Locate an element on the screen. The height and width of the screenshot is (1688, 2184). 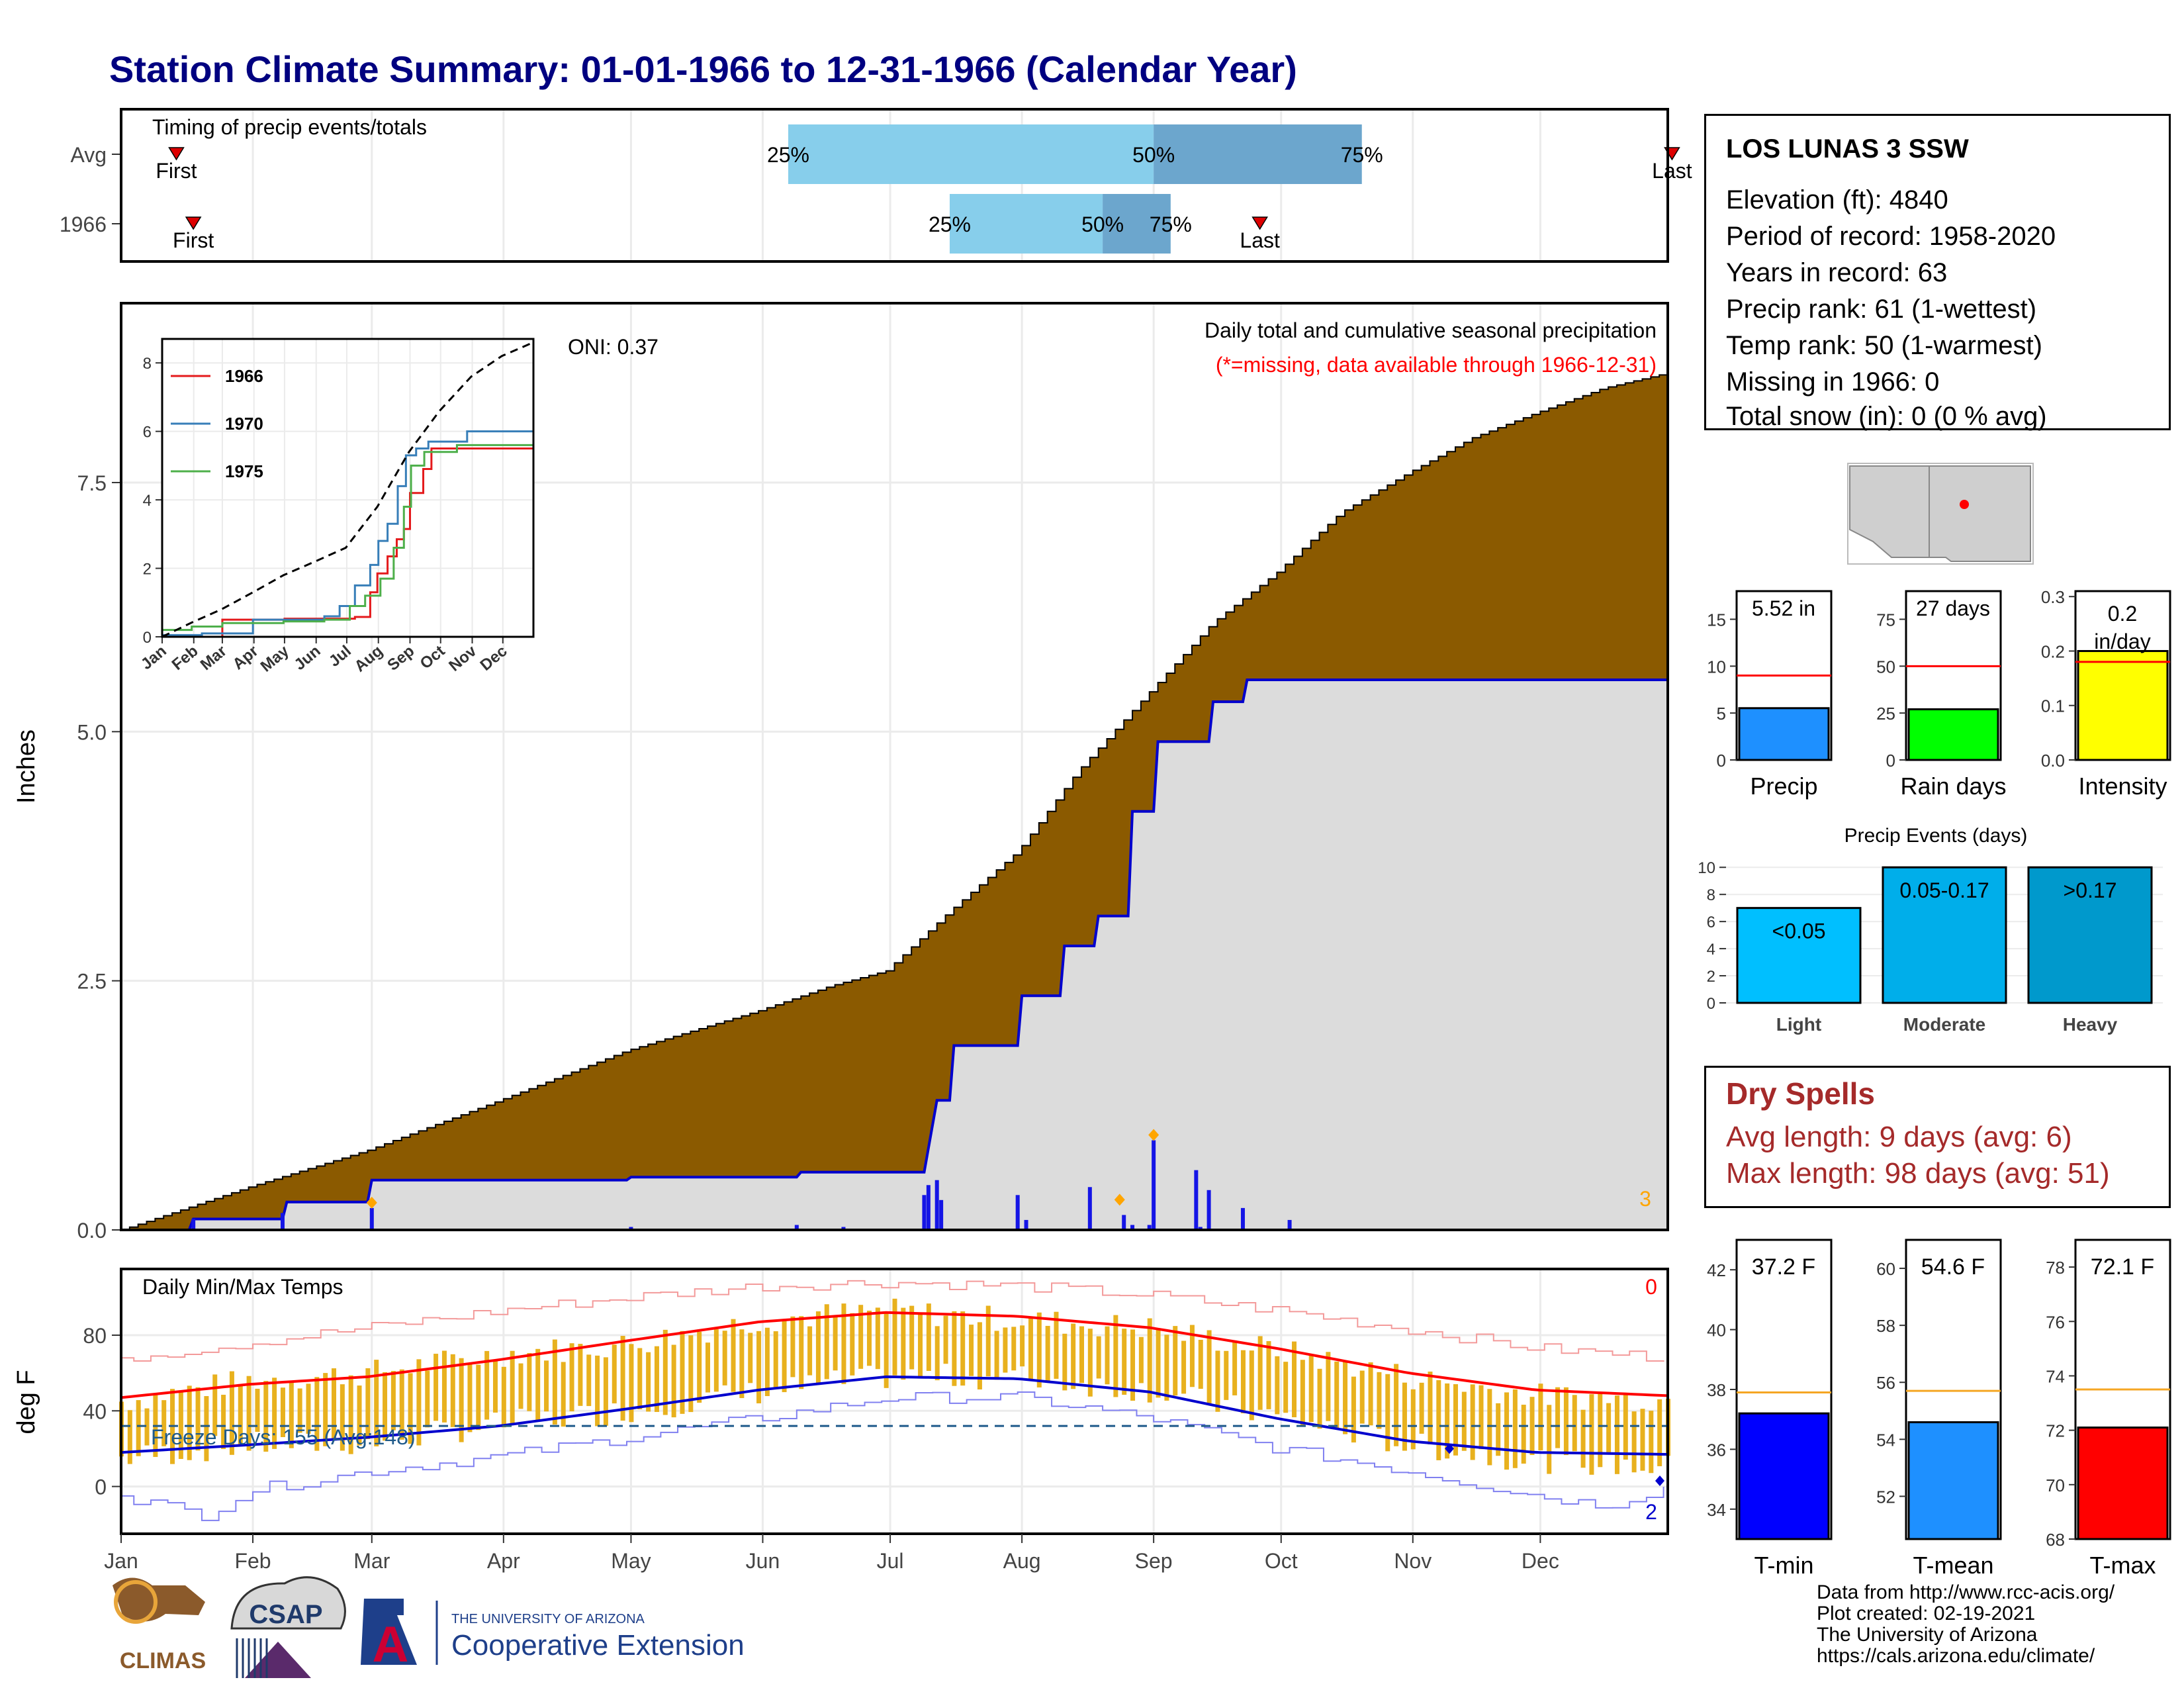
footer-created: Plot created: 02-19-2021 is located at coordinates (1926, 1614).